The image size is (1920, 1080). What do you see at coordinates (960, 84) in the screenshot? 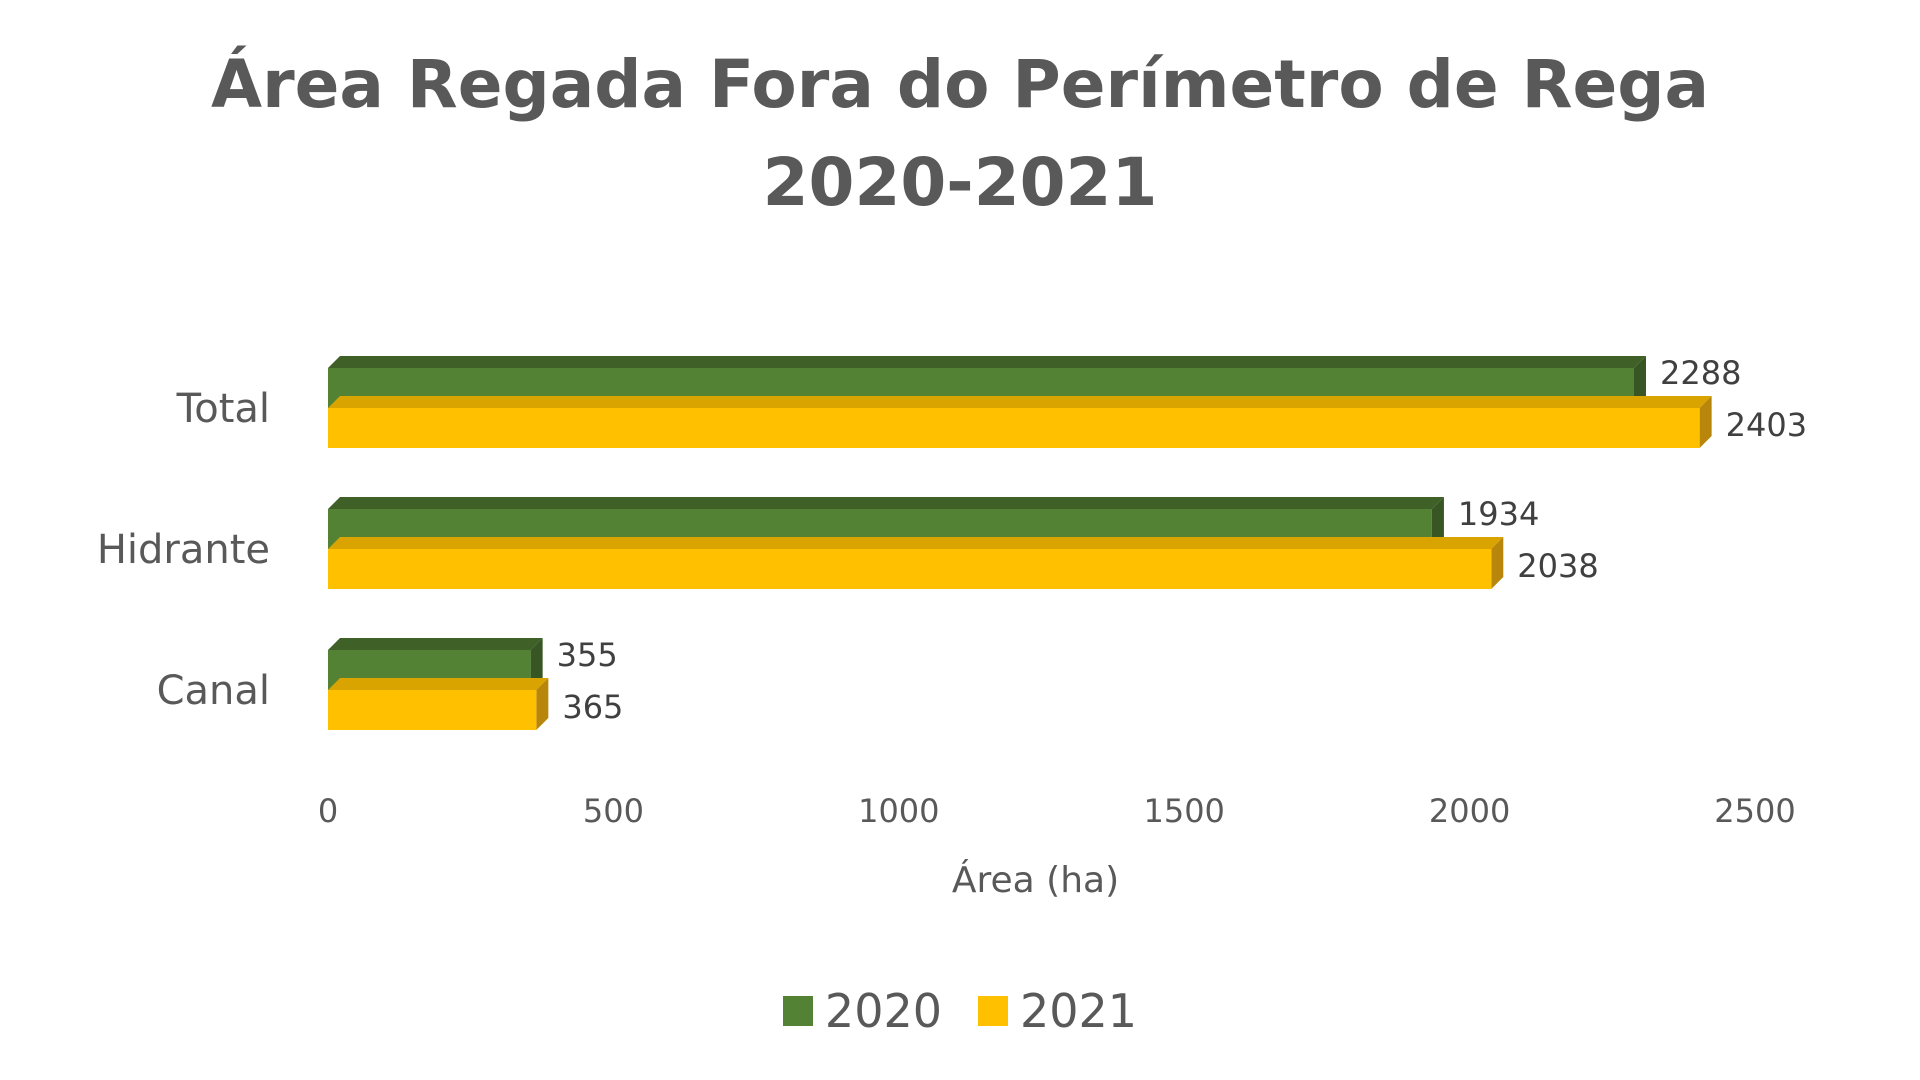
I see `chart-title-line-1: Área Regada Fora do Perímetro de Rega` at bounding box center [960, 84].